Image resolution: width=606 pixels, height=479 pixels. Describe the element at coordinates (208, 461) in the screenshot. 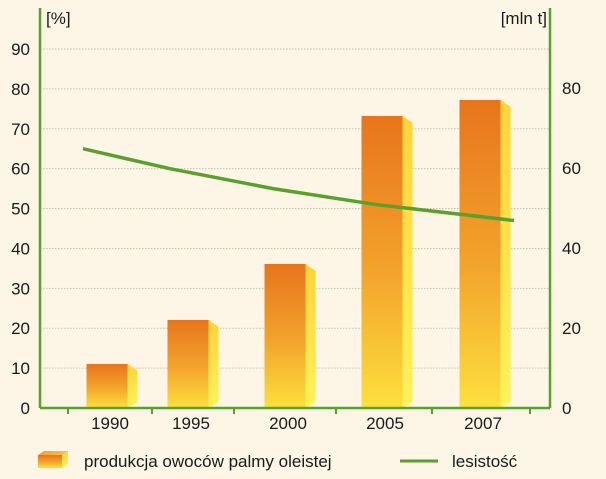

I see `legend-bar-label: produkcja owoców palmy oleistej` at that location.